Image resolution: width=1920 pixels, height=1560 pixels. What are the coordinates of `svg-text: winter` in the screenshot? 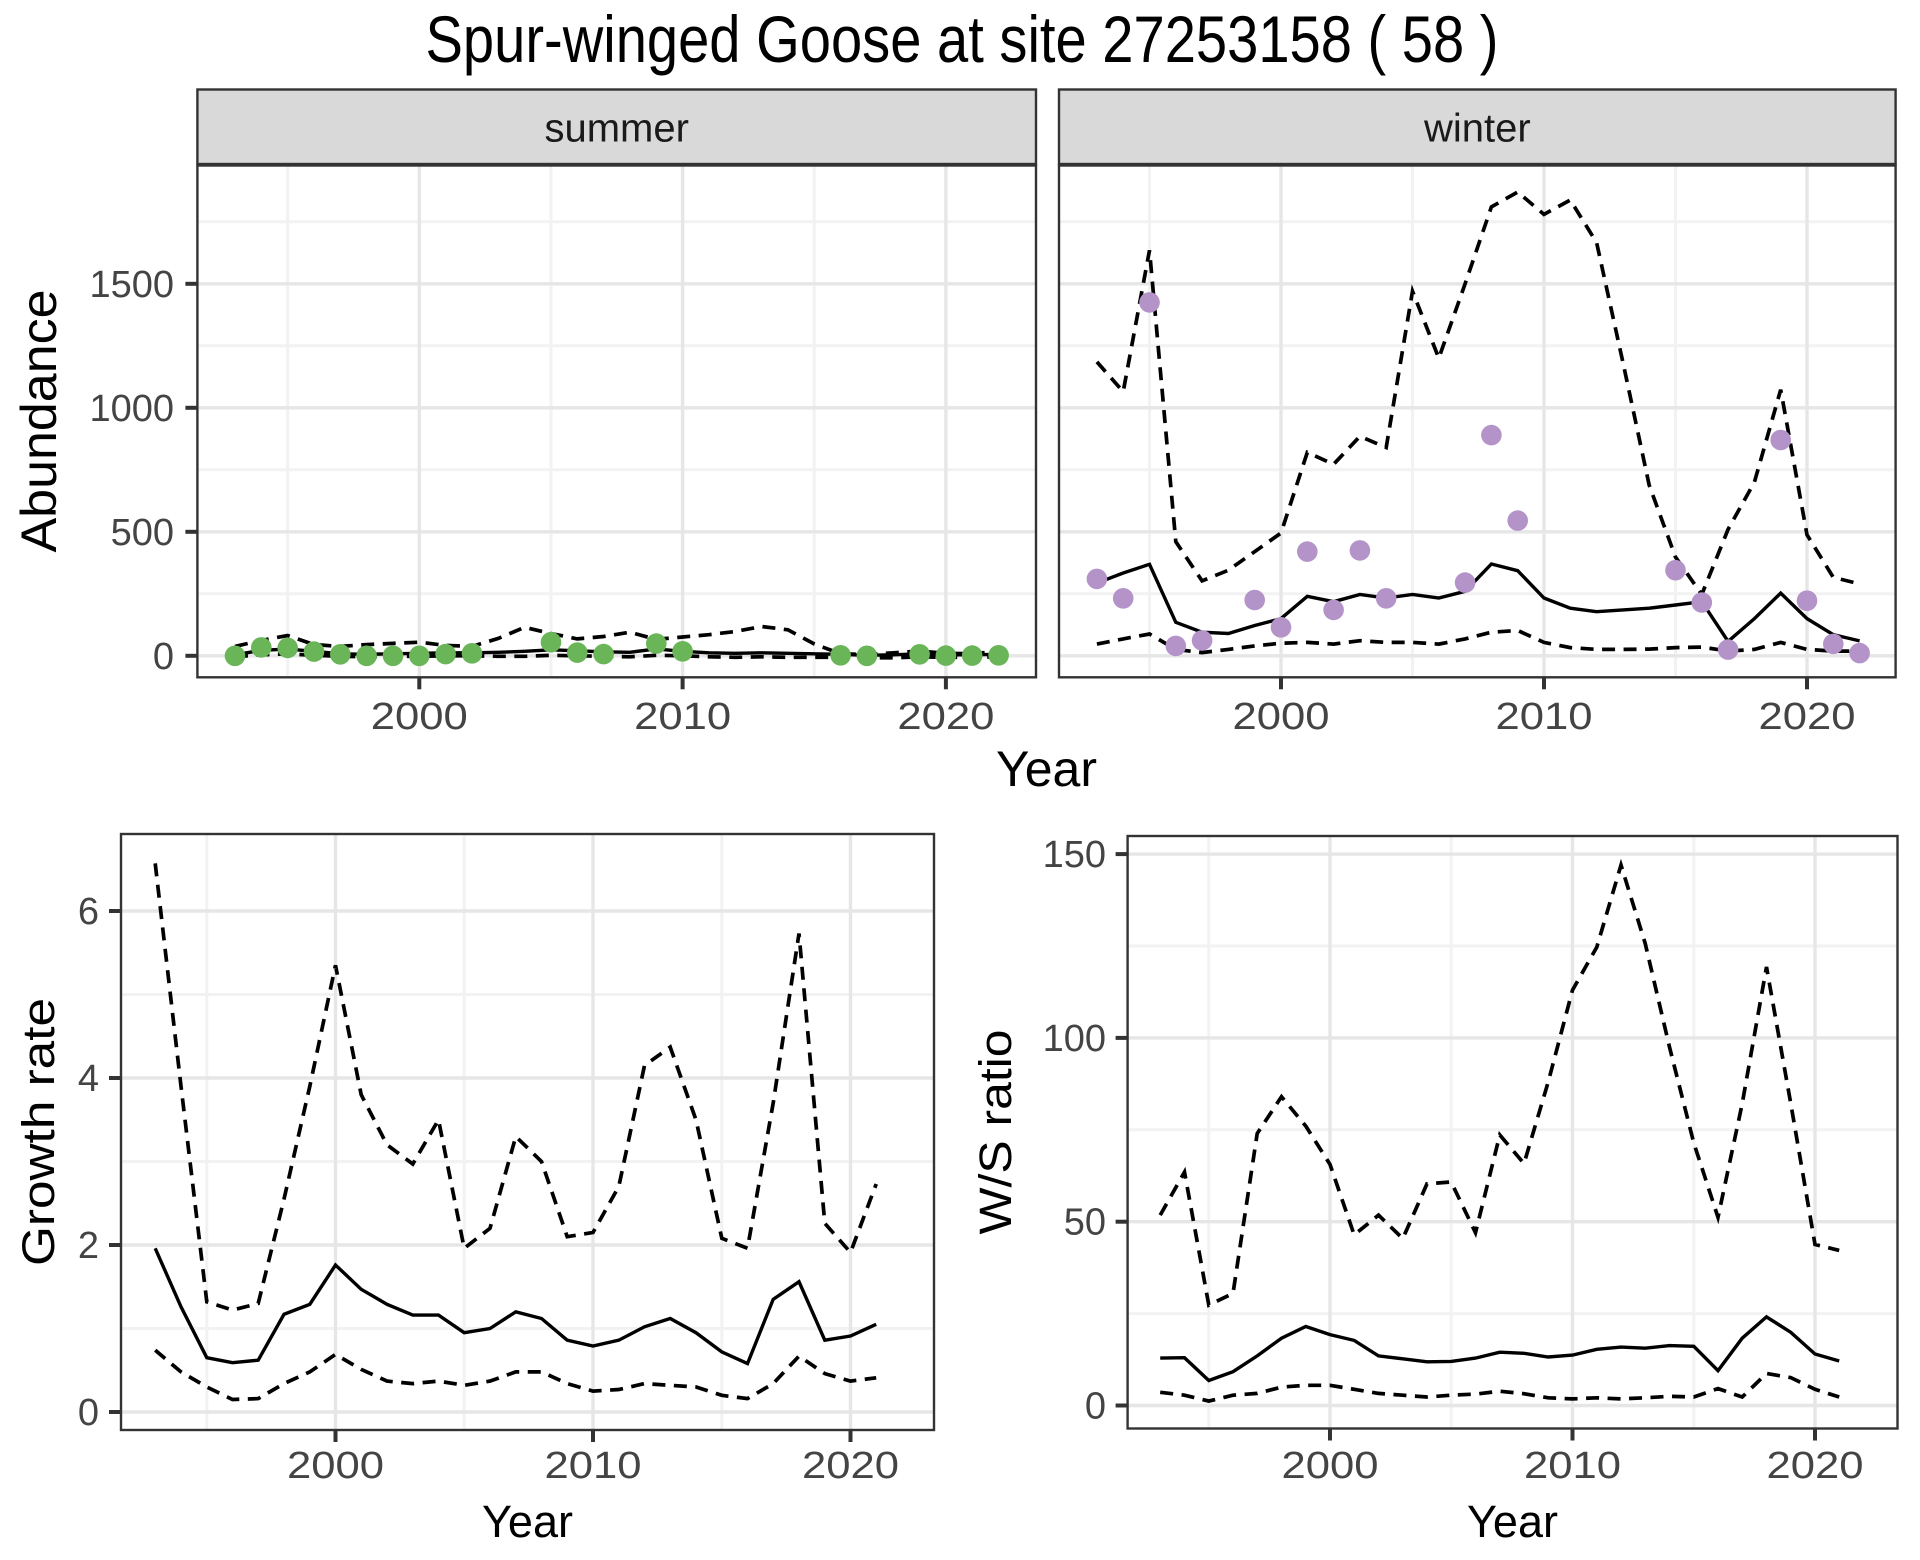 It's located at (1477, 129).